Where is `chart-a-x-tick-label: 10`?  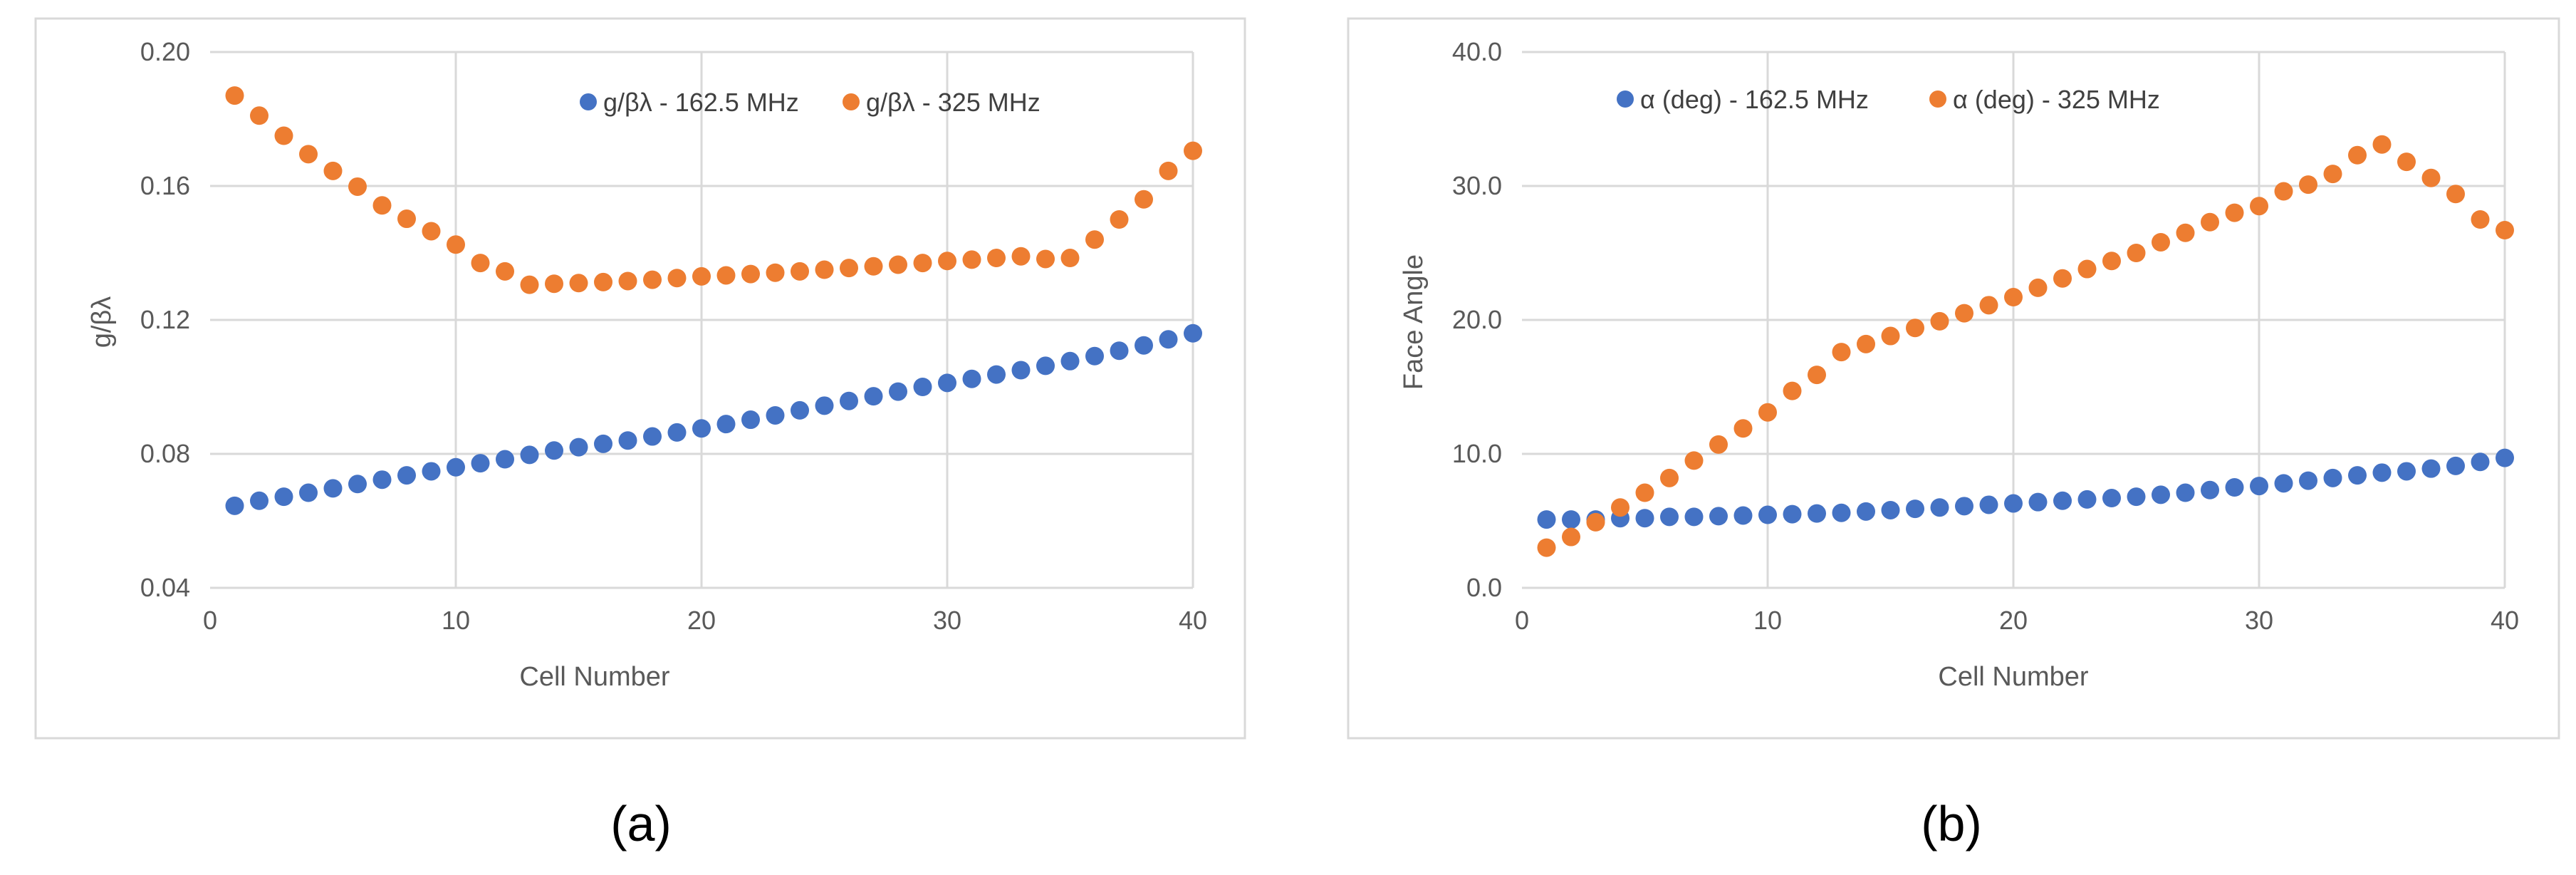 chart-a-x-tick-label: 10 is located at coordinates (456, 620).